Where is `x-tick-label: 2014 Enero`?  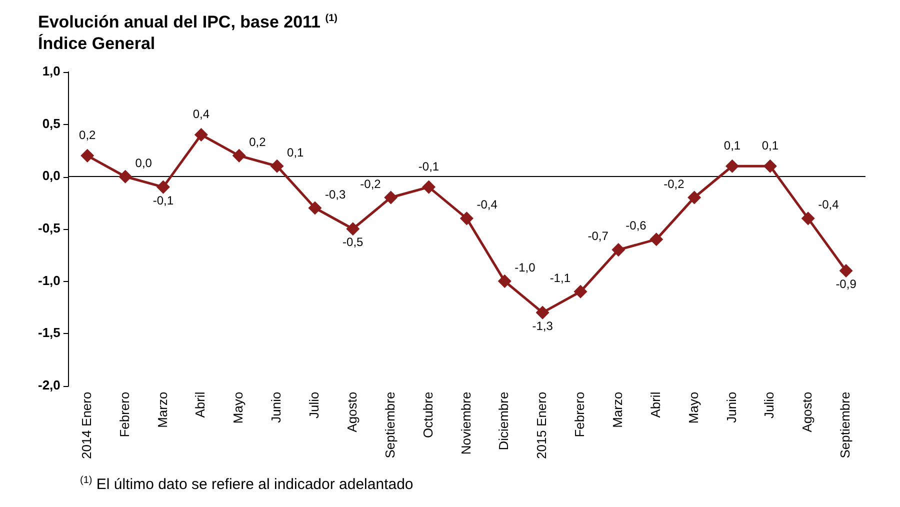
x-tick-label: 2014 Enero is located at coordinates (86, 426).